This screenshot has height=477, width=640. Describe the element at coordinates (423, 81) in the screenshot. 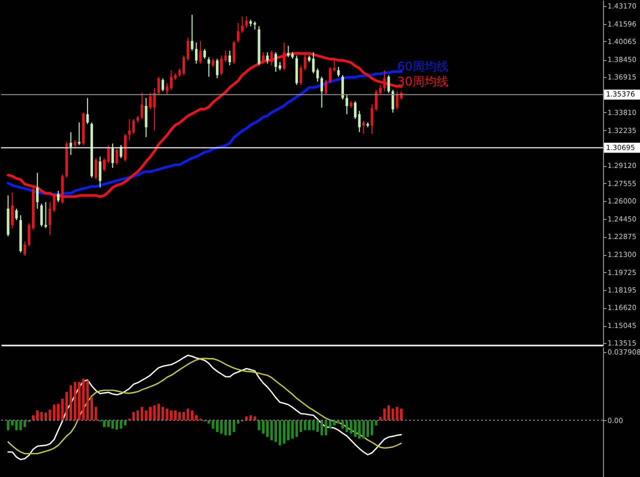

I see `series-label: 30周均线` at that location.